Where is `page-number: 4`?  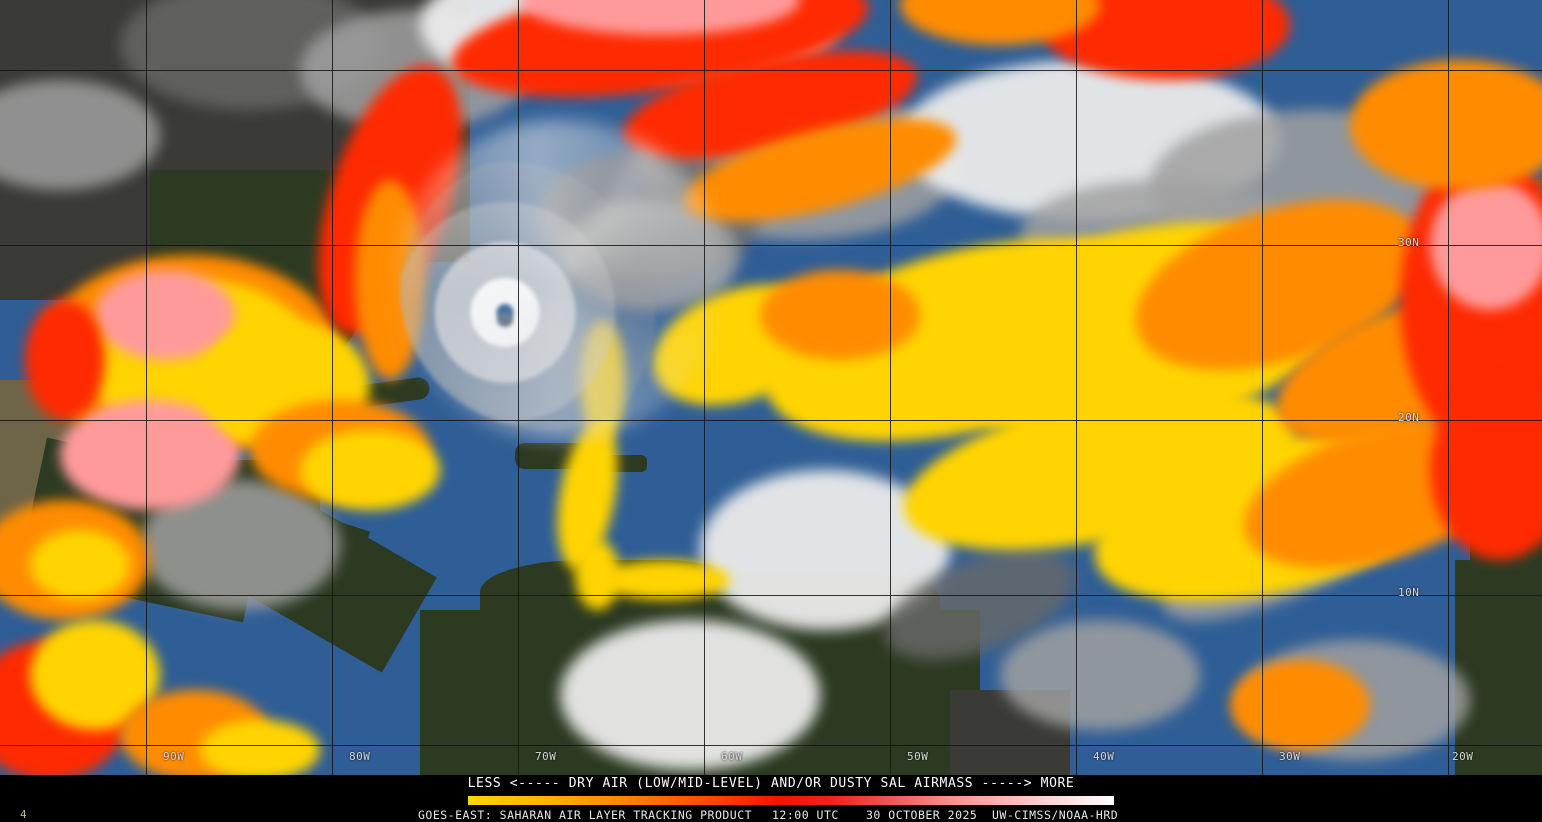 page-number: 4 is located at coordinates (23, 814).